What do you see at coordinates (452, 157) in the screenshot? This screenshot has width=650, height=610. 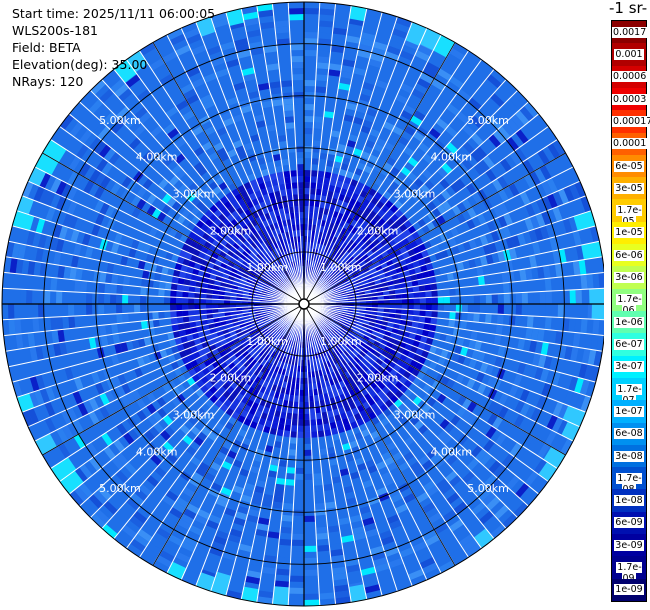 I see `range-ring-label: 4.00km` at bounding box center [452, 157].